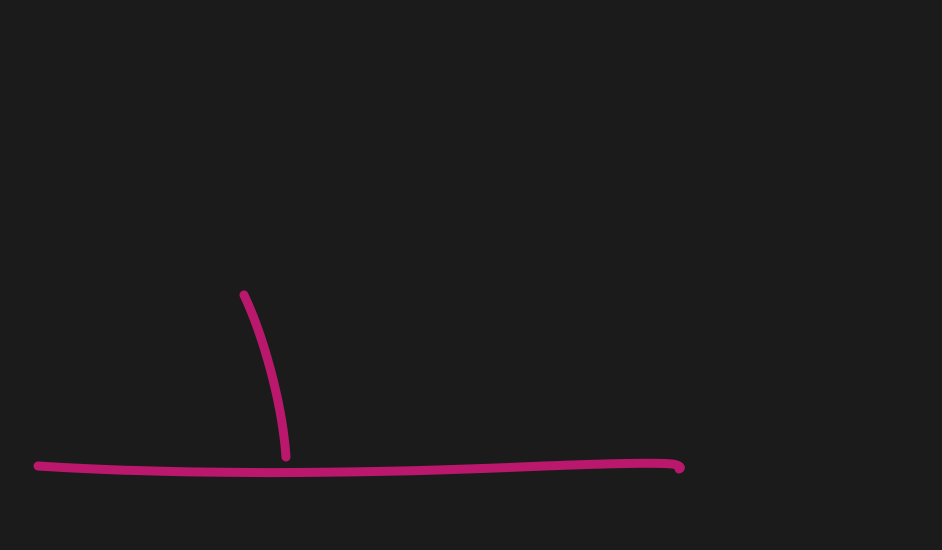  Describe the element at coordinates (265, 376) in the screenshot. I see `pen-stroke-tilted-line` at that location.